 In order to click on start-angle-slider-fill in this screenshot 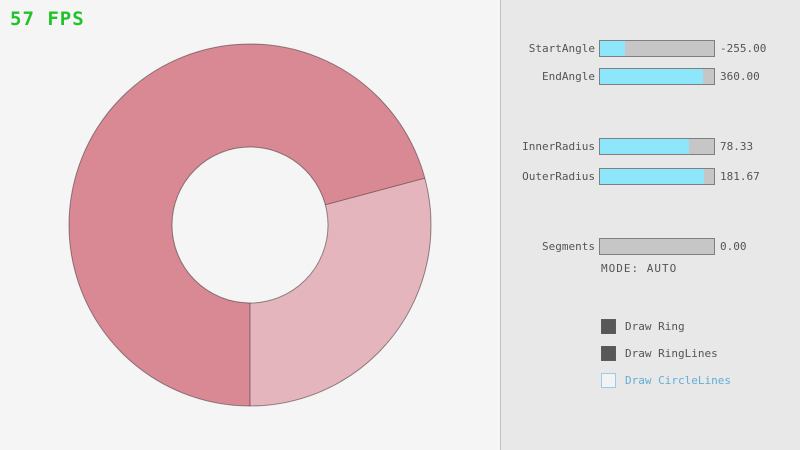, I will do `click(613, 48)`.